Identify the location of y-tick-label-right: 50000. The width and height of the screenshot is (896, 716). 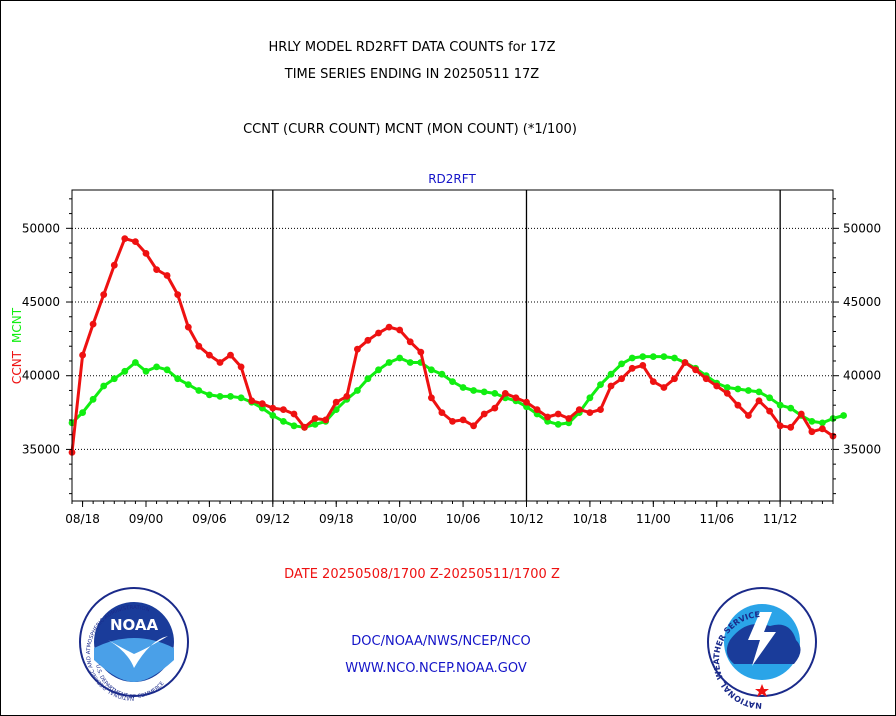
(862, 228).